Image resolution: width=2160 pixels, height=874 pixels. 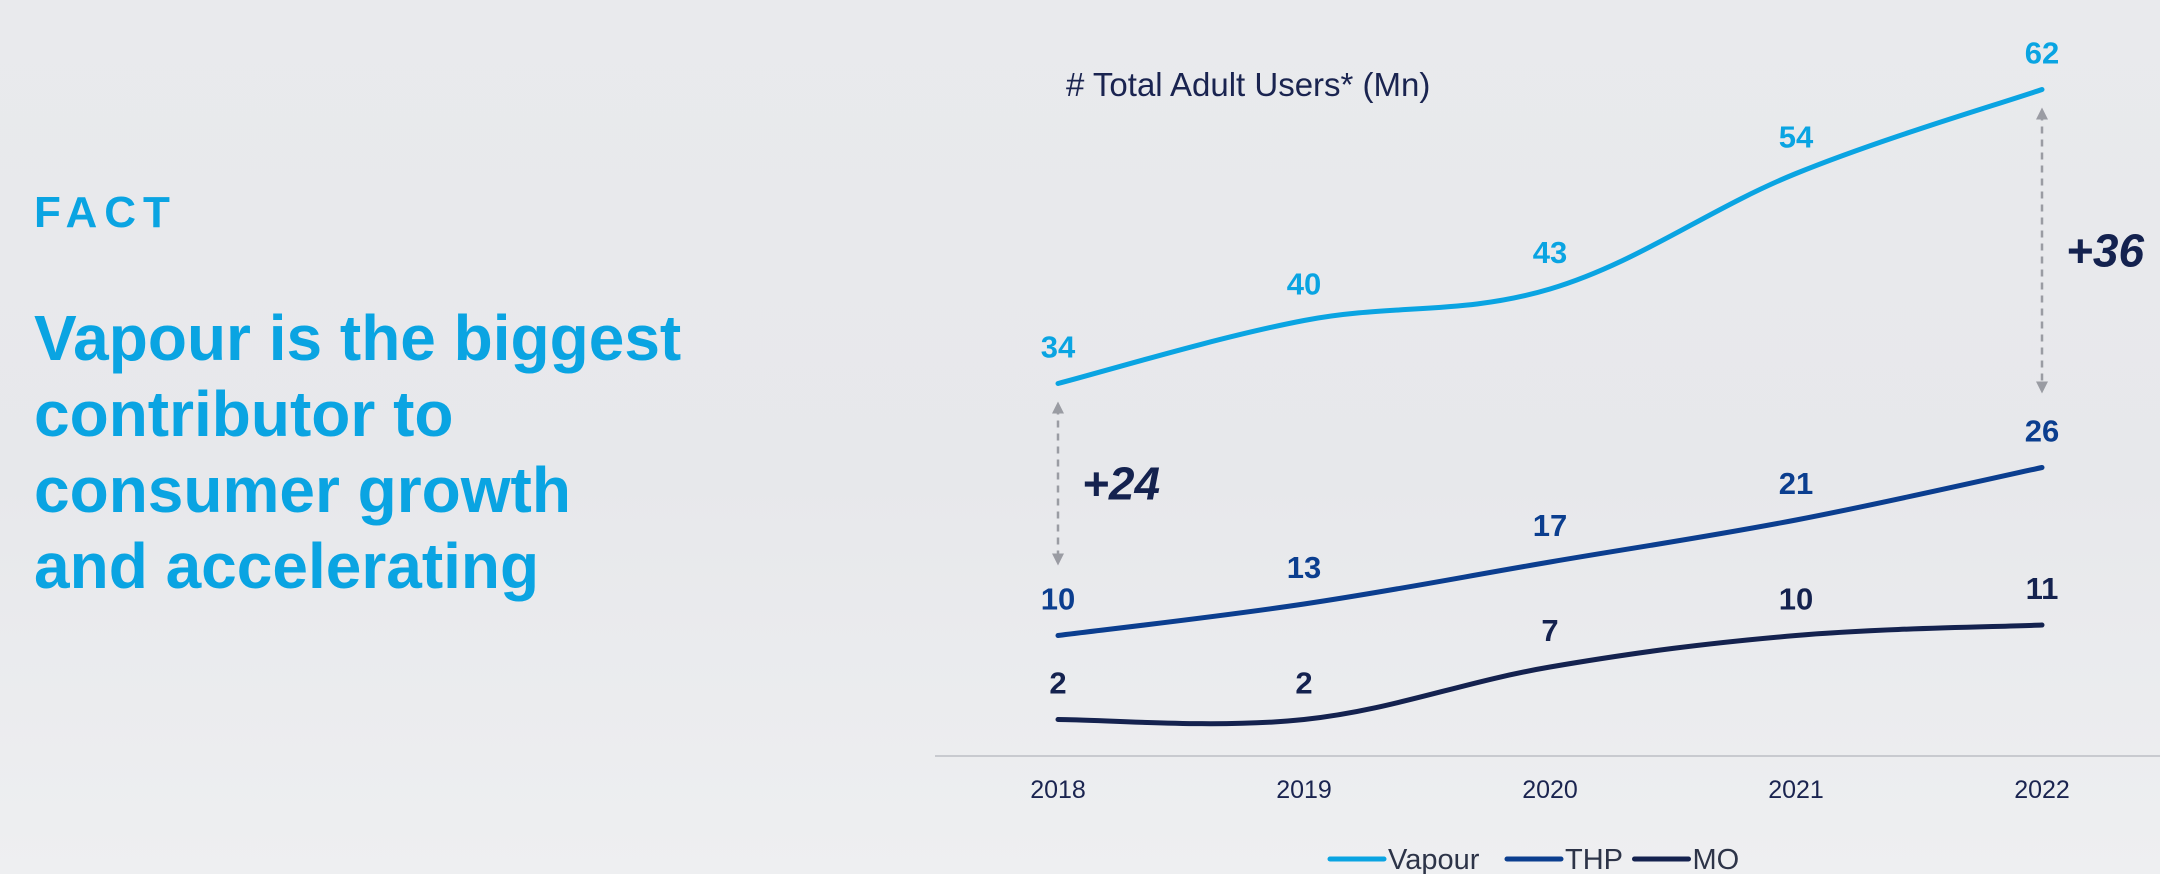 What do you see at coordinates (1058, 347) in the screenshot?
I see `data-label-vapour-2018: 34` at bounding box center [1058, 347].